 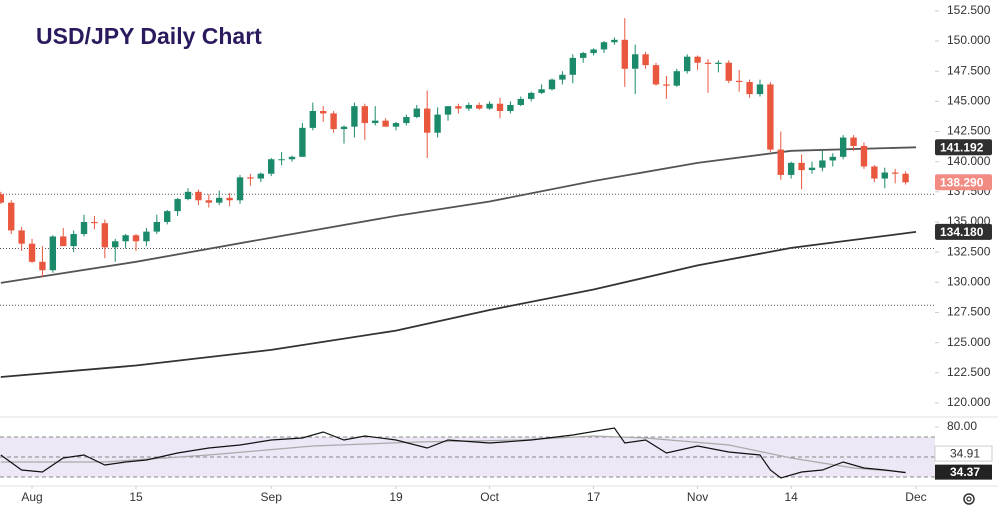 I want to click on y-tick-label: 132.500, so click(x=969, y=251).